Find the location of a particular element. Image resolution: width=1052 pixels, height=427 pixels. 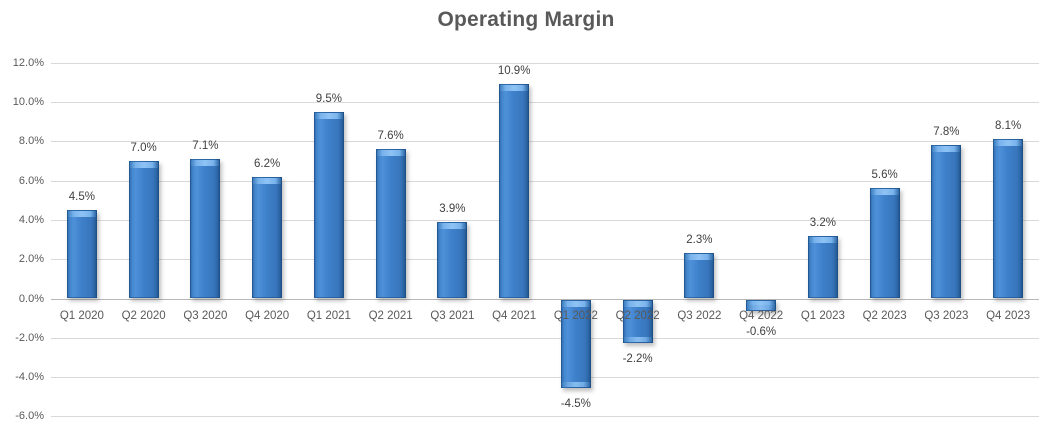

data-label: 3.2% is located at coordinates (822, 222).